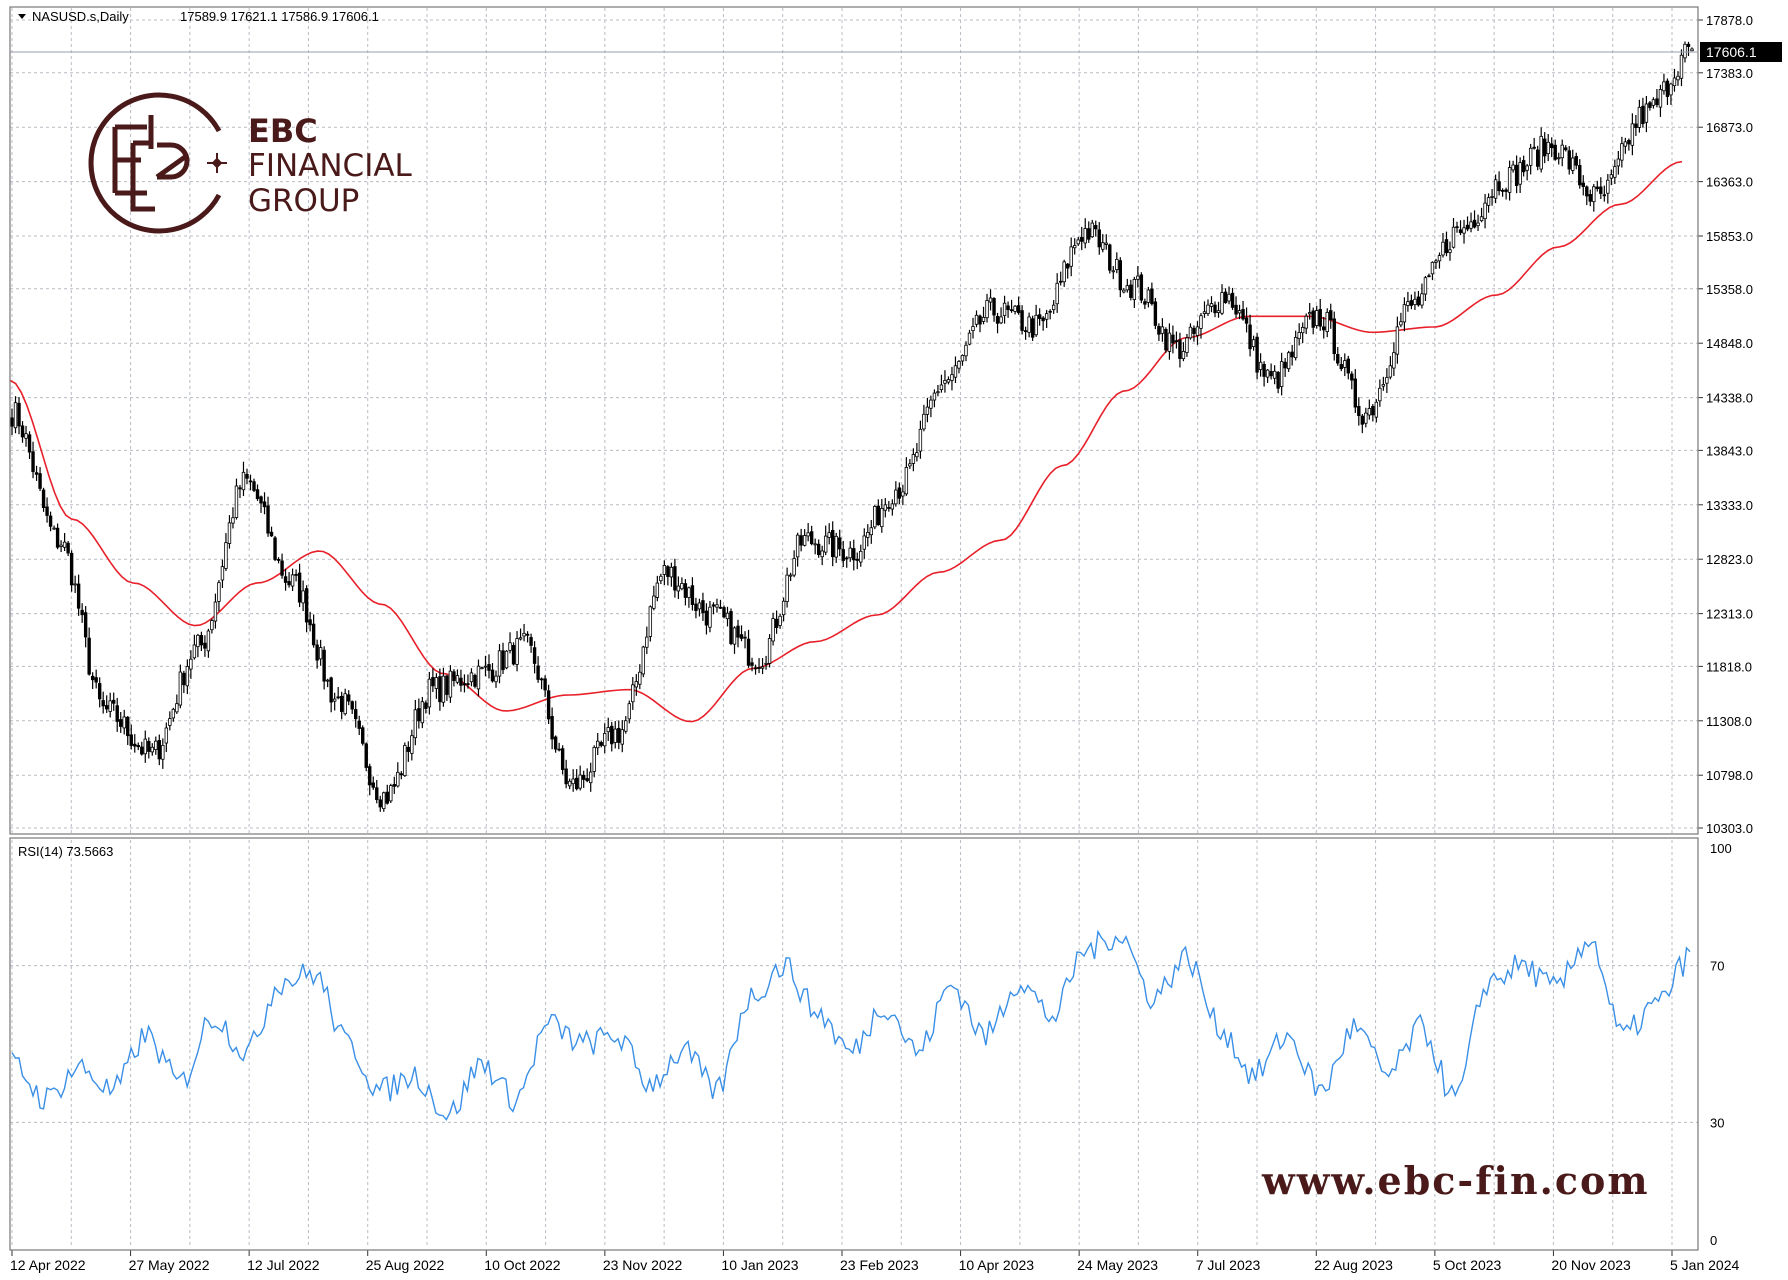 This screenshot has width=1788, height=1280. I want to click on rsi-tick-label: 0, so click(1713, 1240).